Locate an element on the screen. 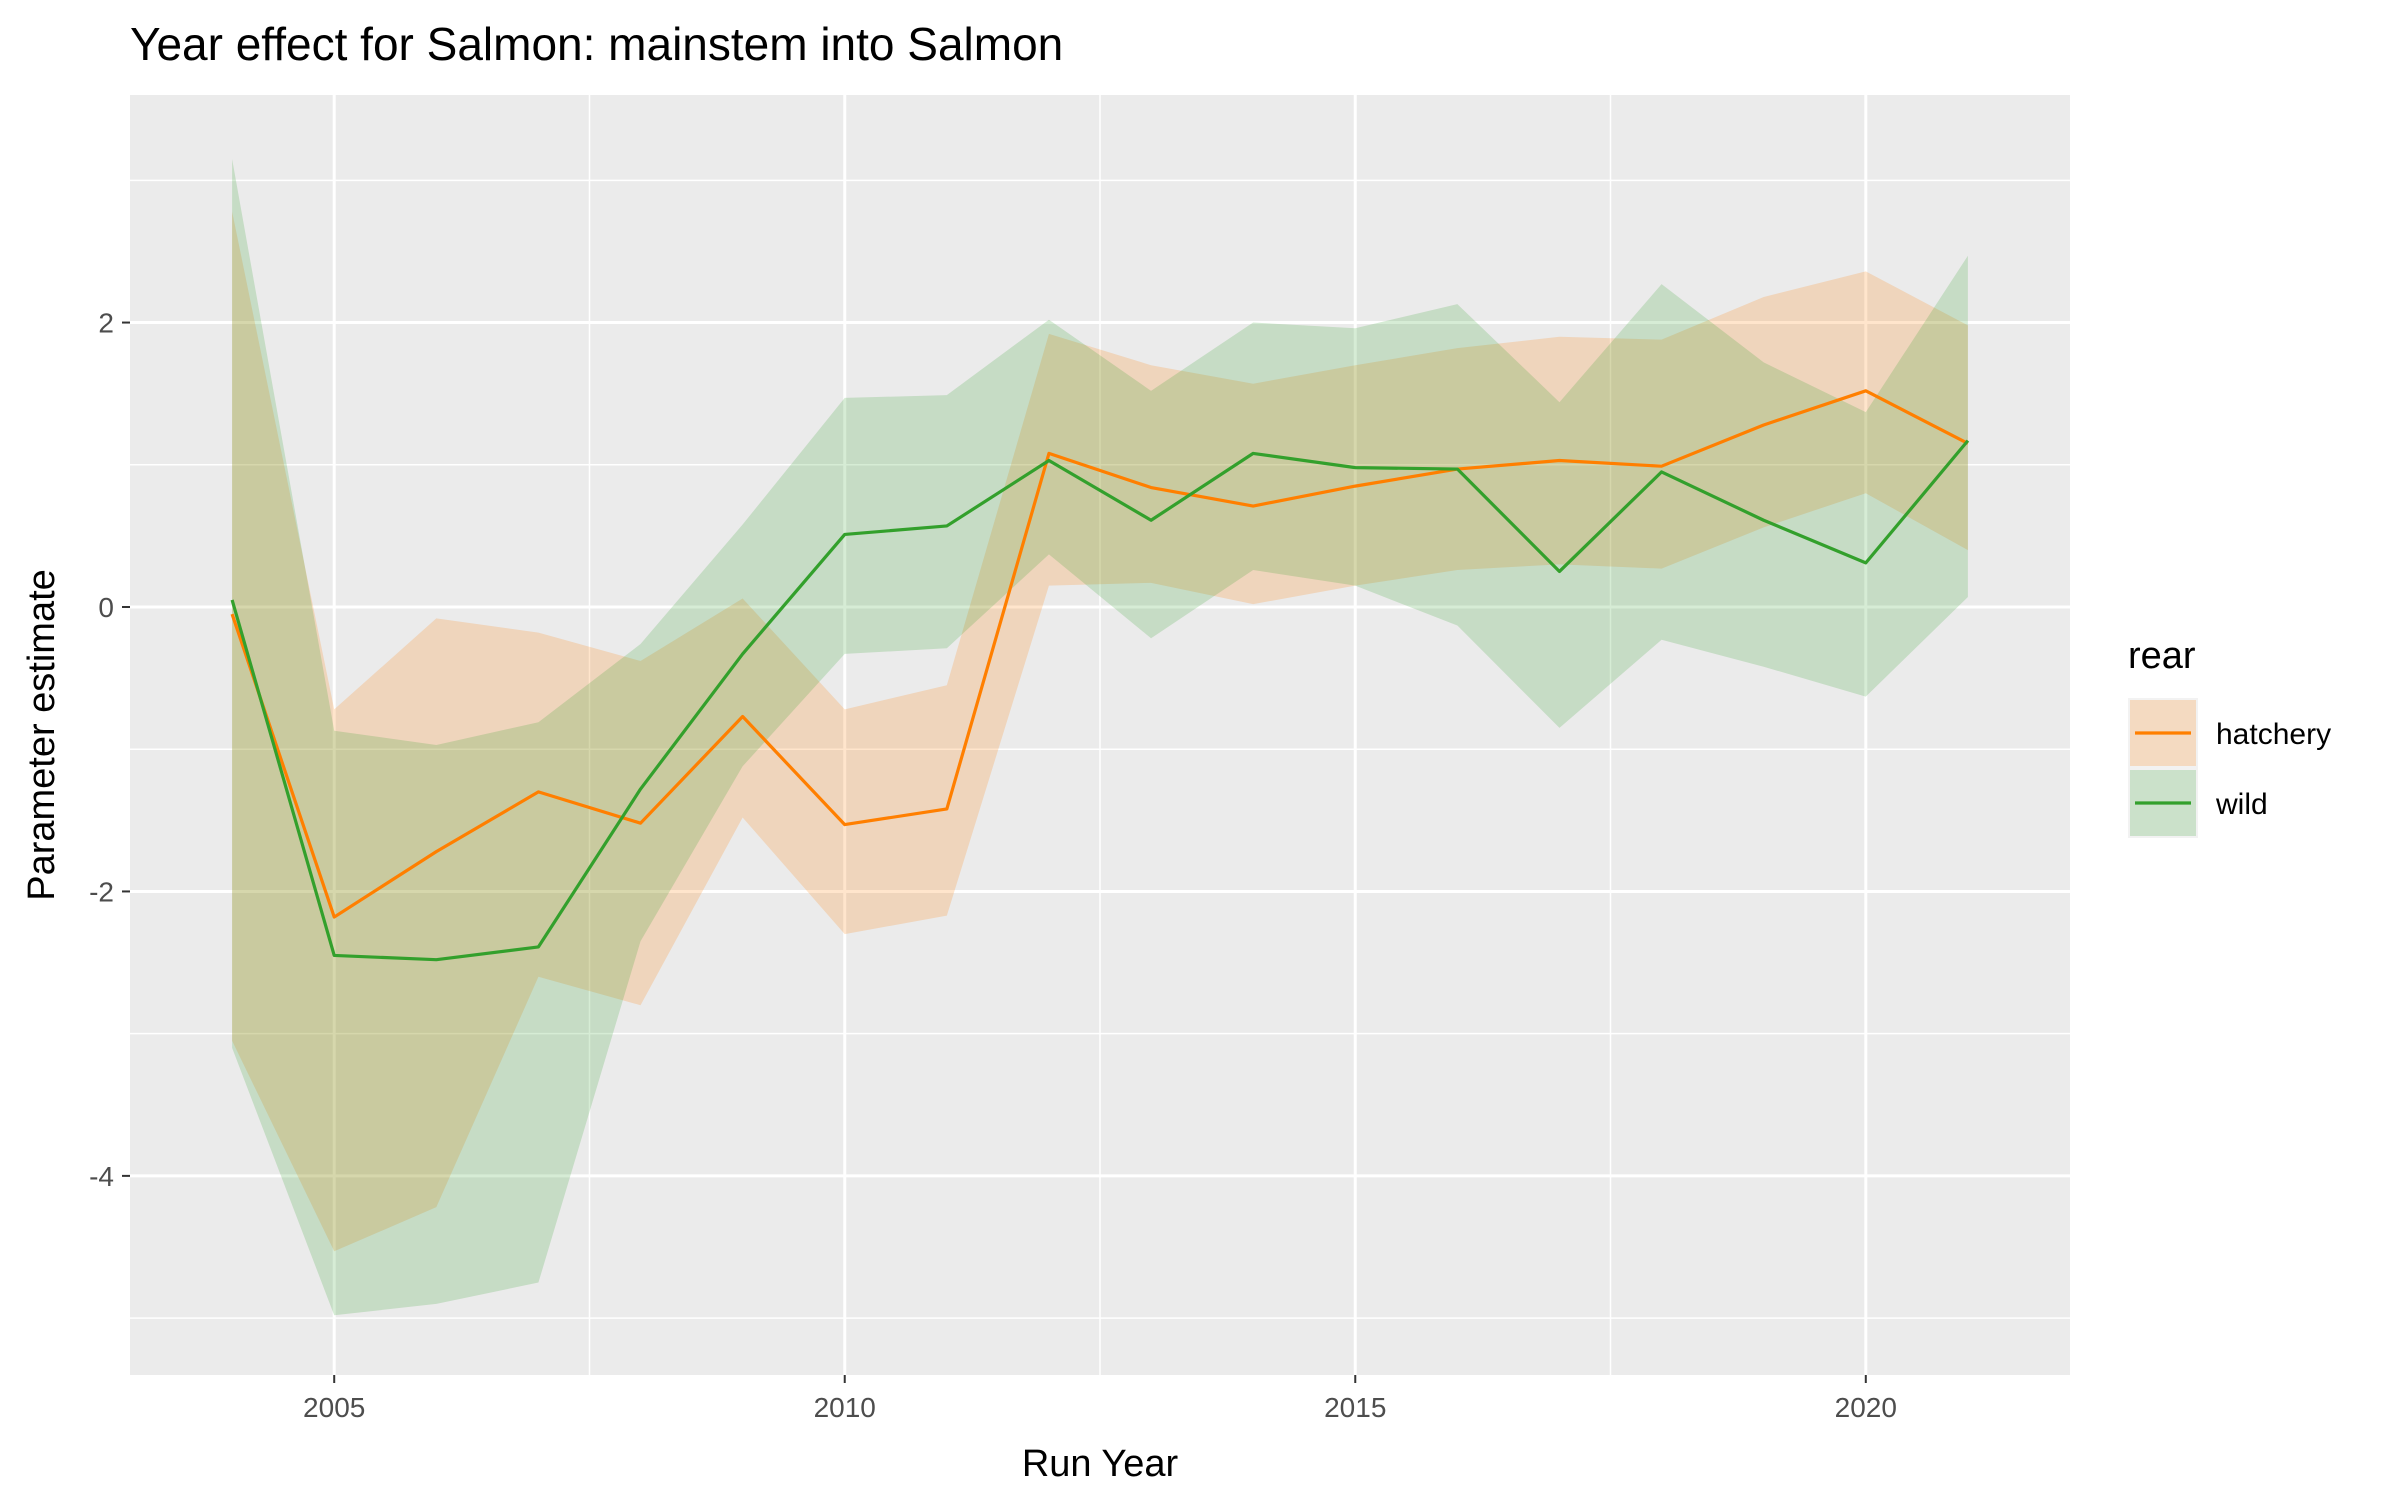 The height and width of the screenshot is (1500, 2400). legend-label-wild: wild is located at coordinates (2241, 804).